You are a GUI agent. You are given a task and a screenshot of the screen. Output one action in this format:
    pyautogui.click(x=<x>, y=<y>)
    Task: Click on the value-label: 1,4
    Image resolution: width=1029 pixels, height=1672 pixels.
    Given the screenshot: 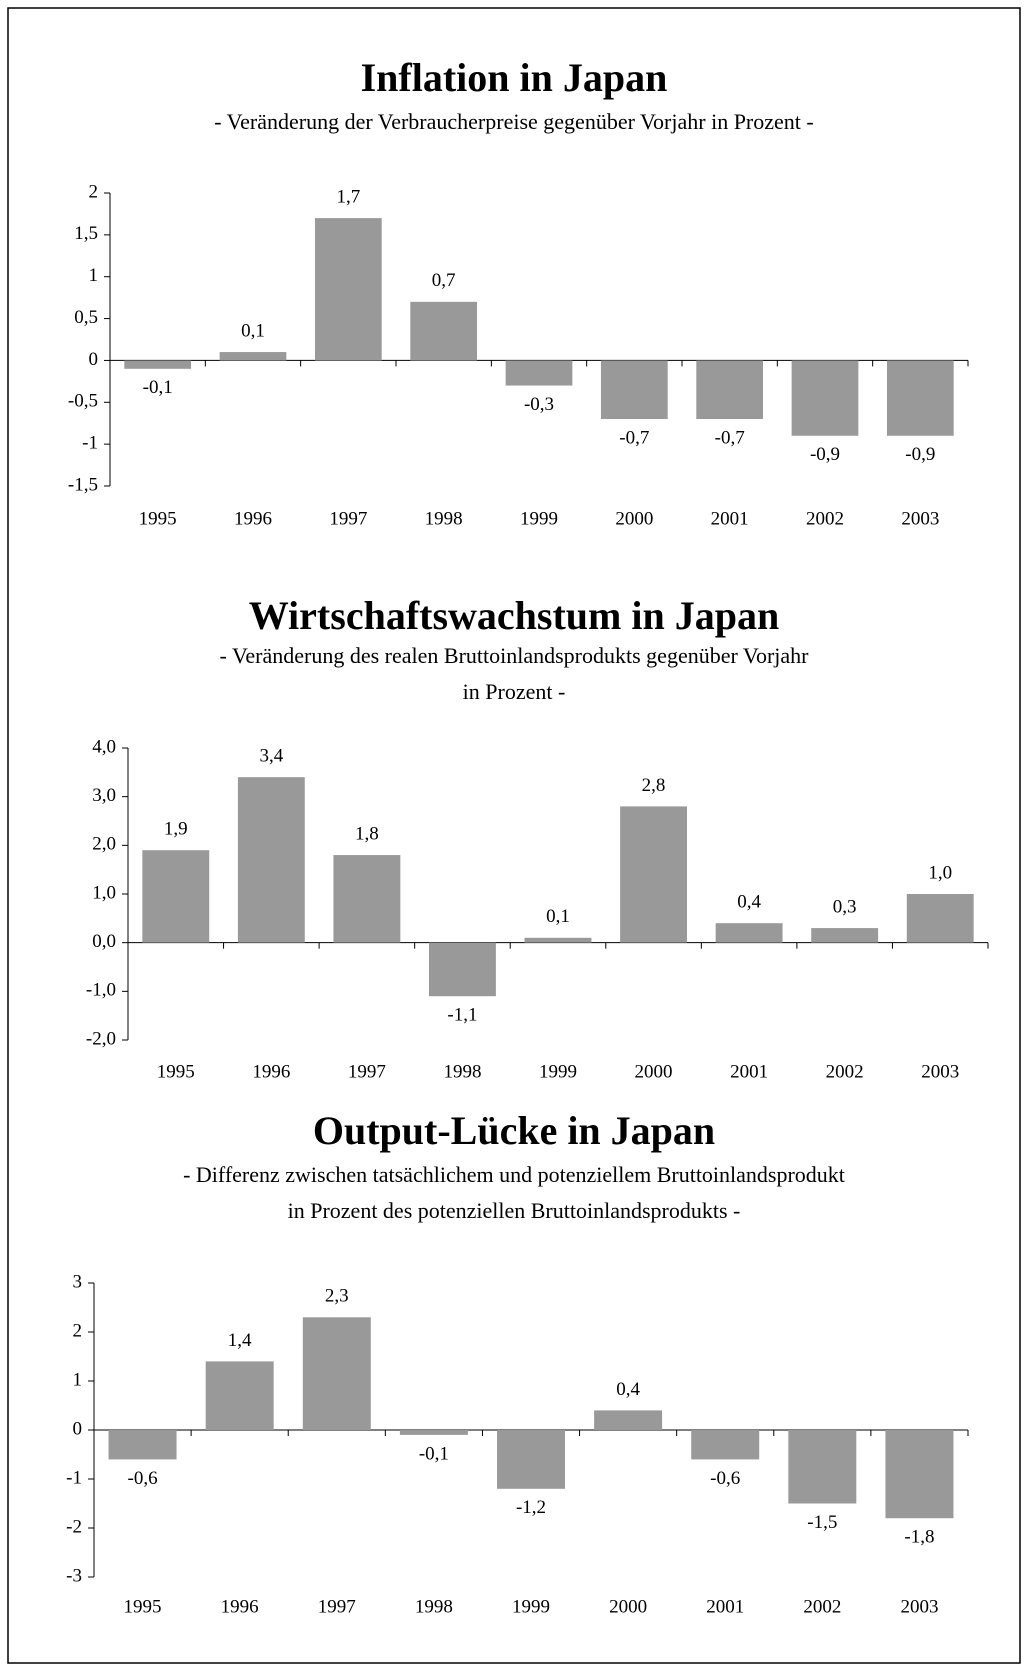 What is the action you would take?
    pyautogui.click(x=240, y=1340)
    